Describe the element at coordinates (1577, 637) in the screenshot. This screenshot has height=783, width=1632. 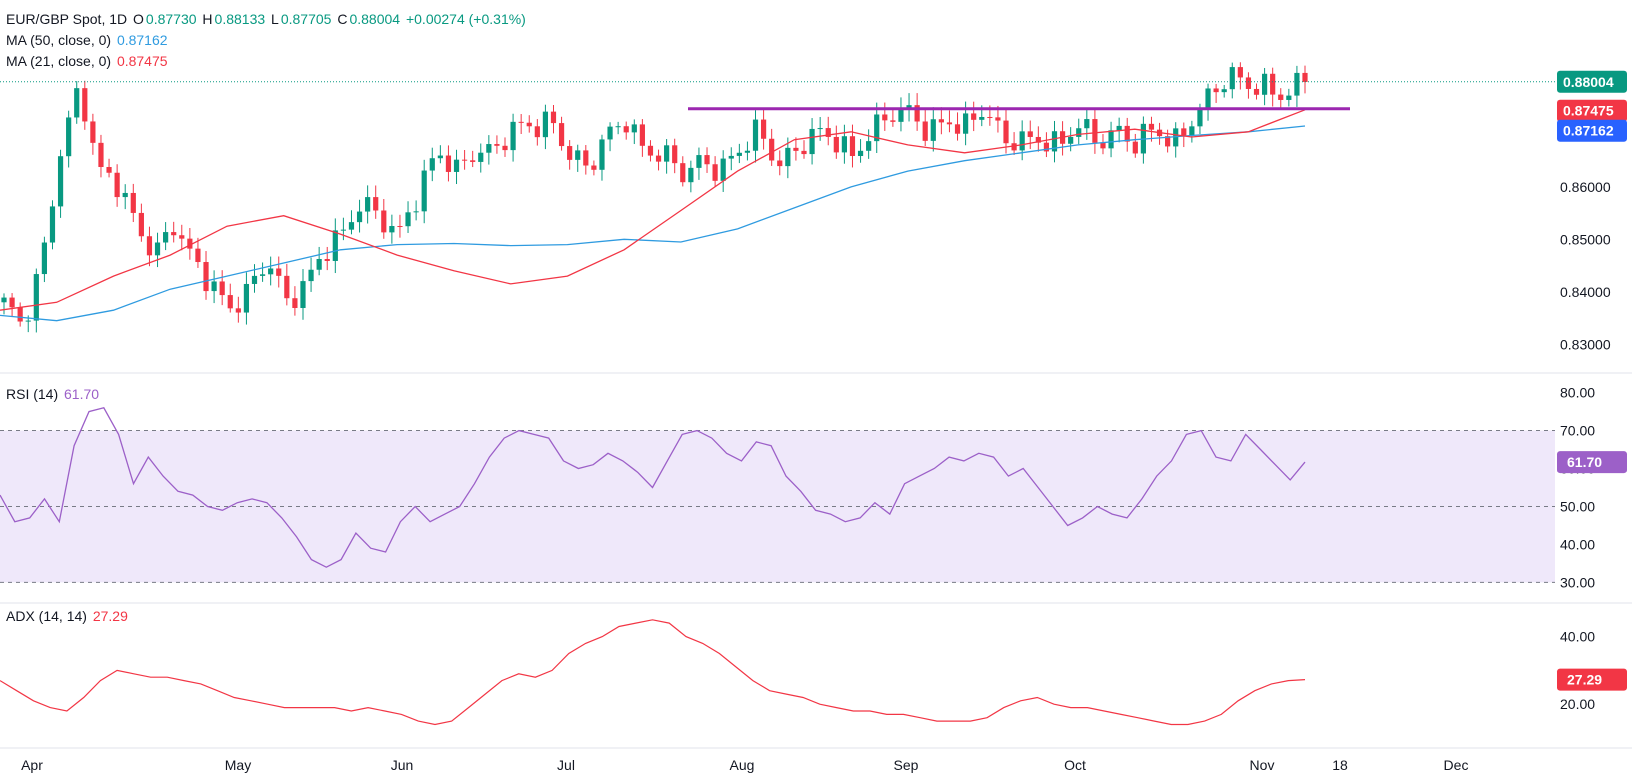
I see `adx-tick-label: 40.00` at that location.